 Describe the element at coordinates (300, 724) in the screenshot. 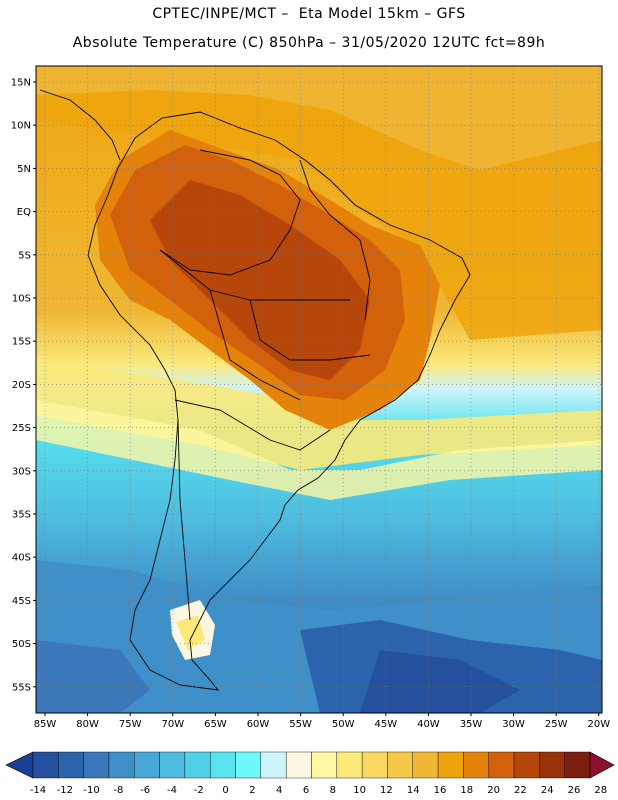

I see `lon-tick-label: 55W` at that location.